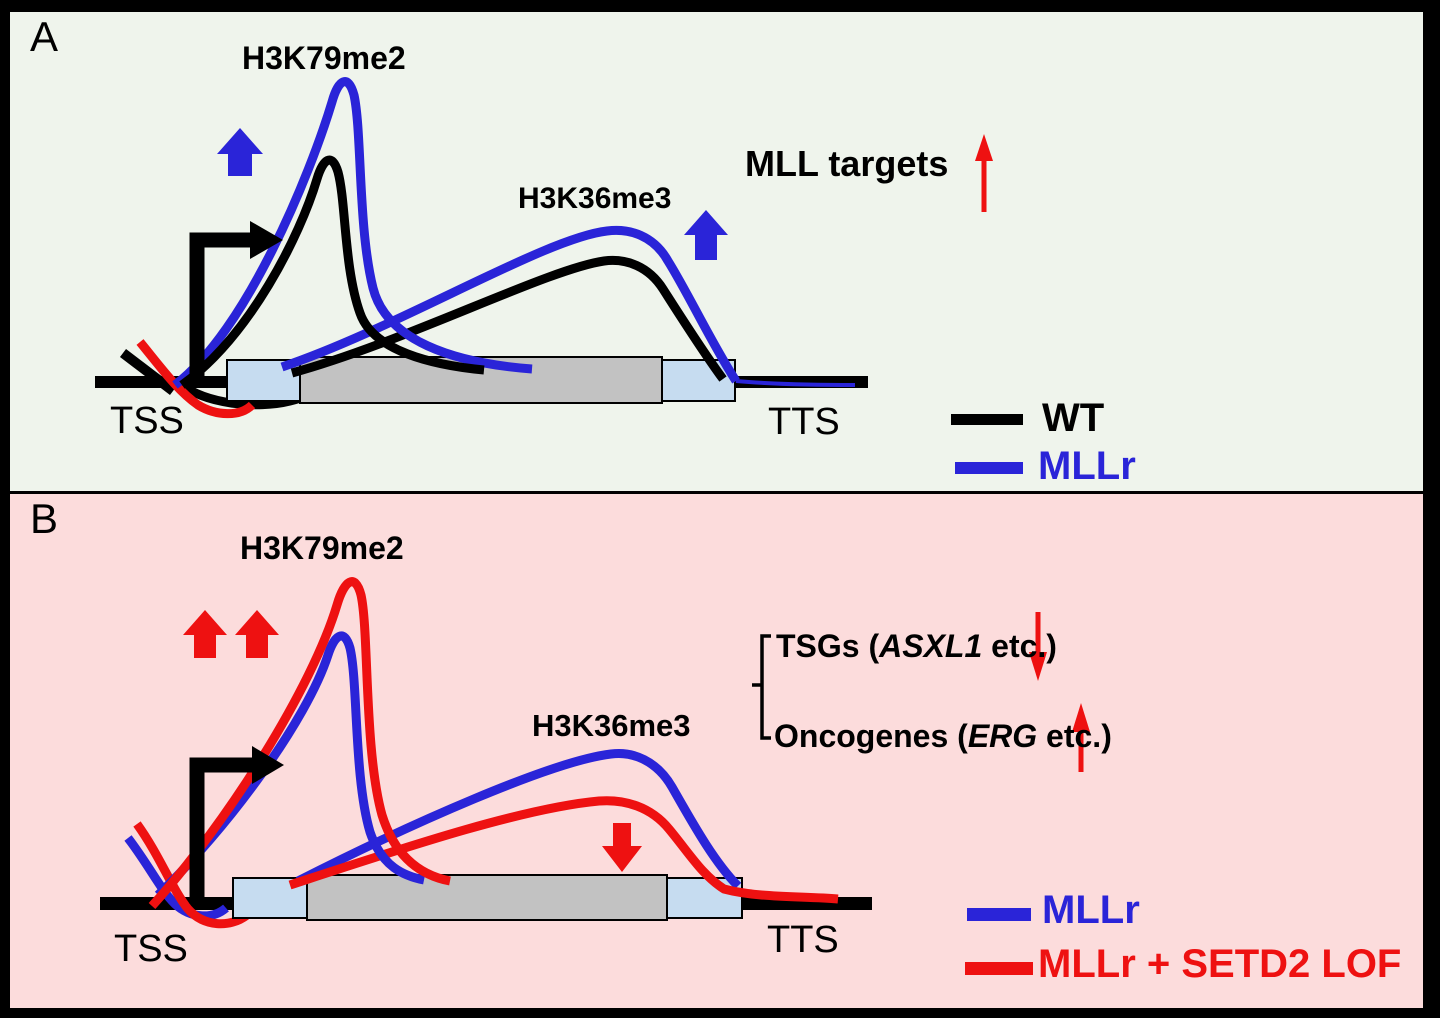  What do you see at coordinates (563, 850) in the screenshot?
I see `setd2lof-h3k36me3-curve` at bounding box center [563, 850].